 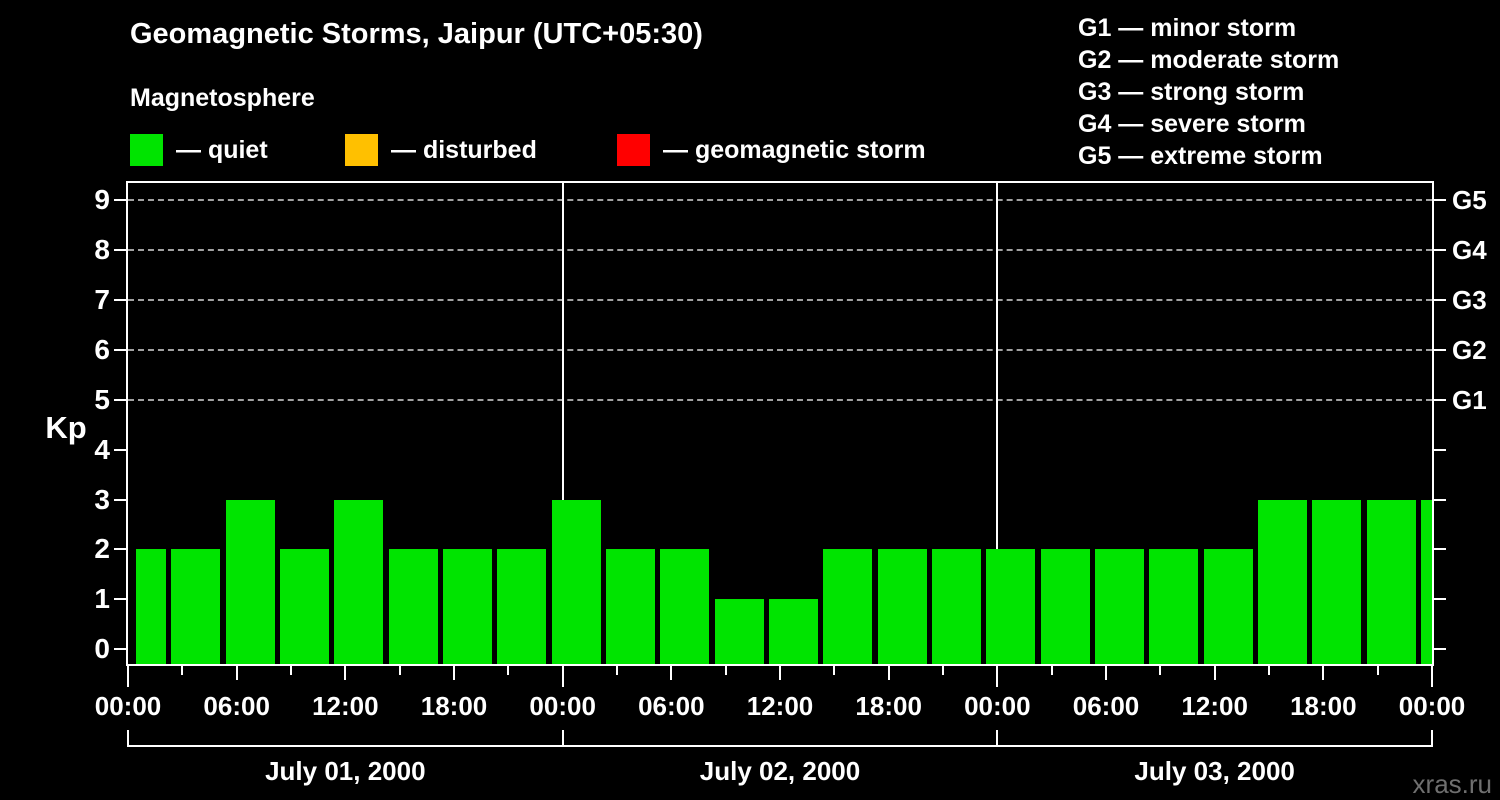 I want to click on chart-subtitle: Magnetosphere, so click(x=222, y=98).